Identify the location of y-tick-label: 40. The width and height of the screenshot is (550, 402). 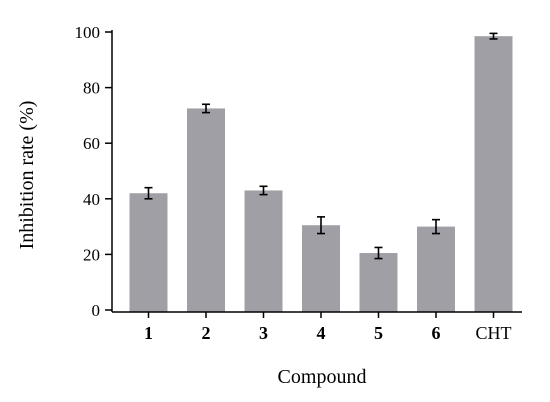
(91, 199).